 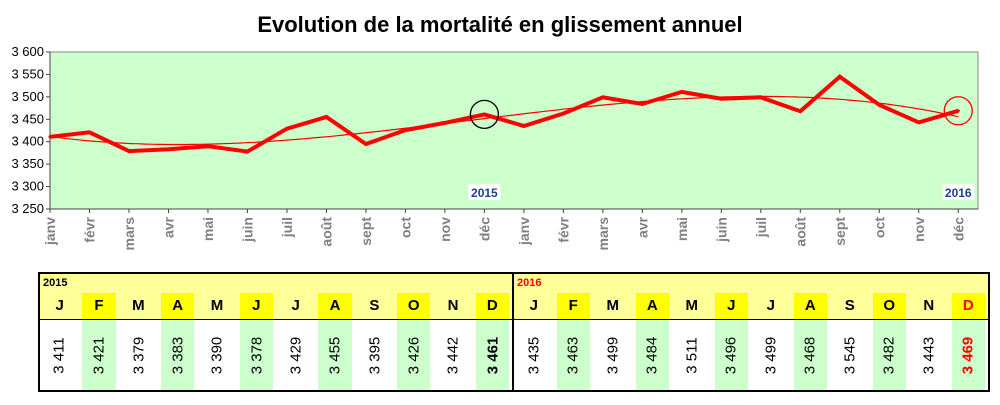 I want to click on value-label: 3 496, so click(x=731, y=355).